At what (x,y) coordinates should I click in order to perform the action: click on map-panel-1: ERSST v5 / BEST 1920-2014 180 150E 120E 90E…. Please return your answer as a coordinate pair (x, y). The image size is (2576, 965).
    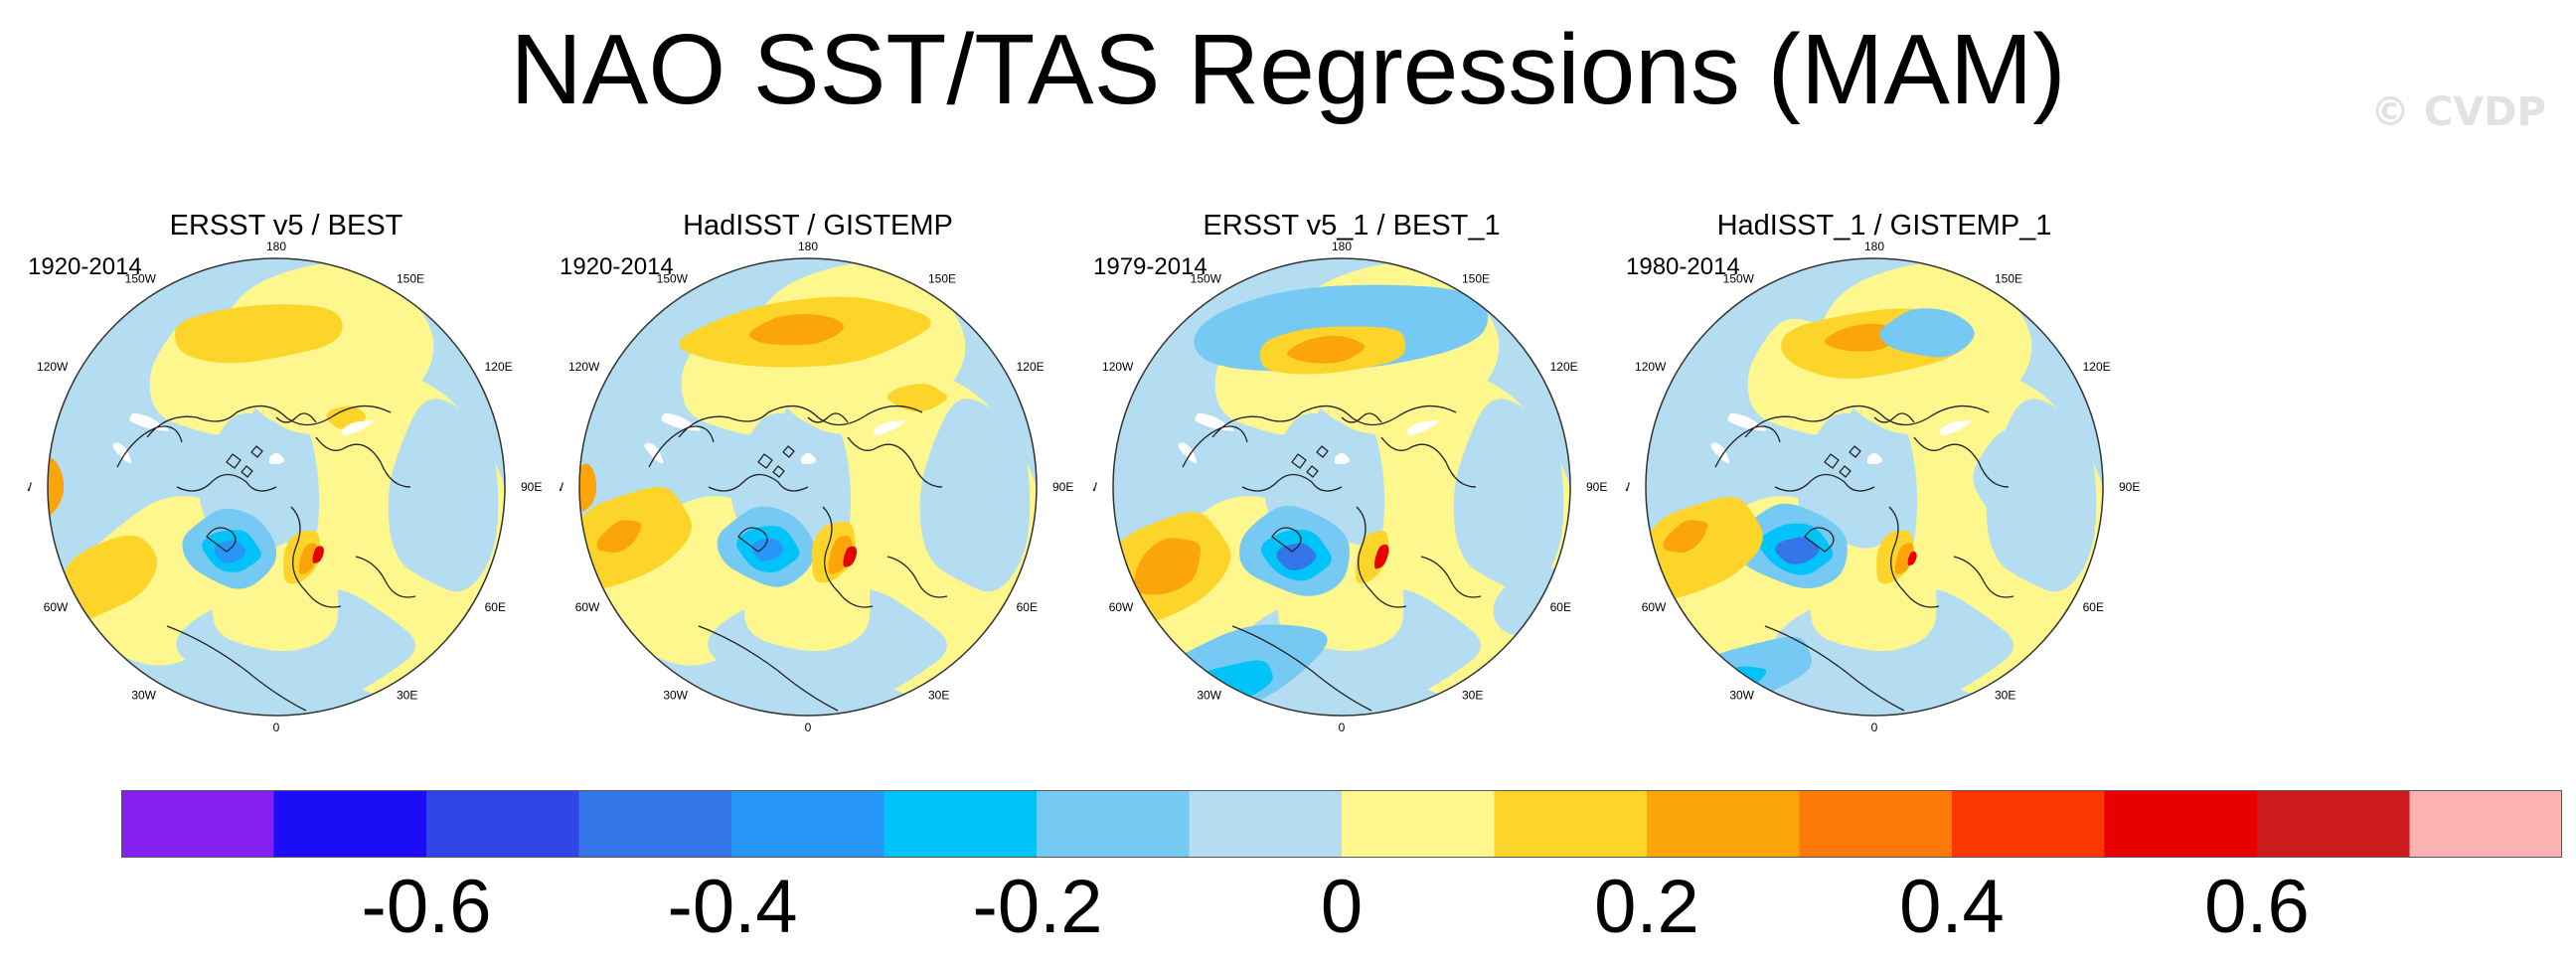
    Looking at the image, I should click on (286, 477).